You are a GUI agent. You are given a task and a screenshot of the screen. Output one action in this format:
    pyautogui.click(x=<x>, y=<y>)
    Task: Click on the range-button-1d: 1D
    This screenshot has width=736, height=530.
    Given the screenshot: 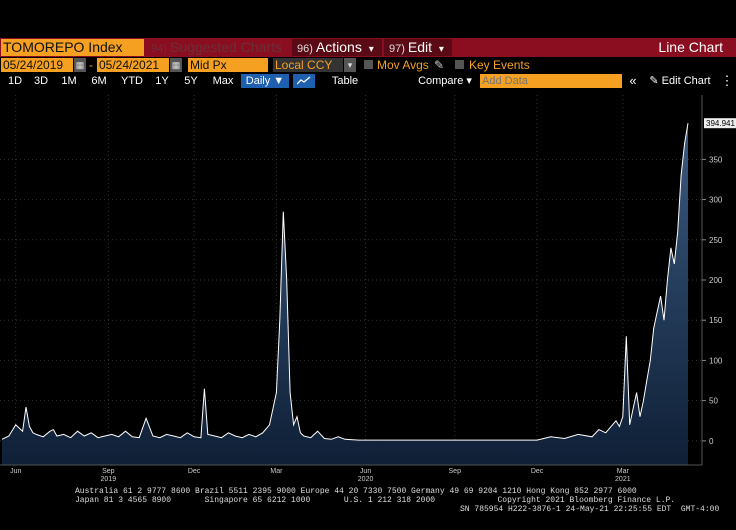 What is the action you would take?
    pyautogui.click(x=15, y=81)
    